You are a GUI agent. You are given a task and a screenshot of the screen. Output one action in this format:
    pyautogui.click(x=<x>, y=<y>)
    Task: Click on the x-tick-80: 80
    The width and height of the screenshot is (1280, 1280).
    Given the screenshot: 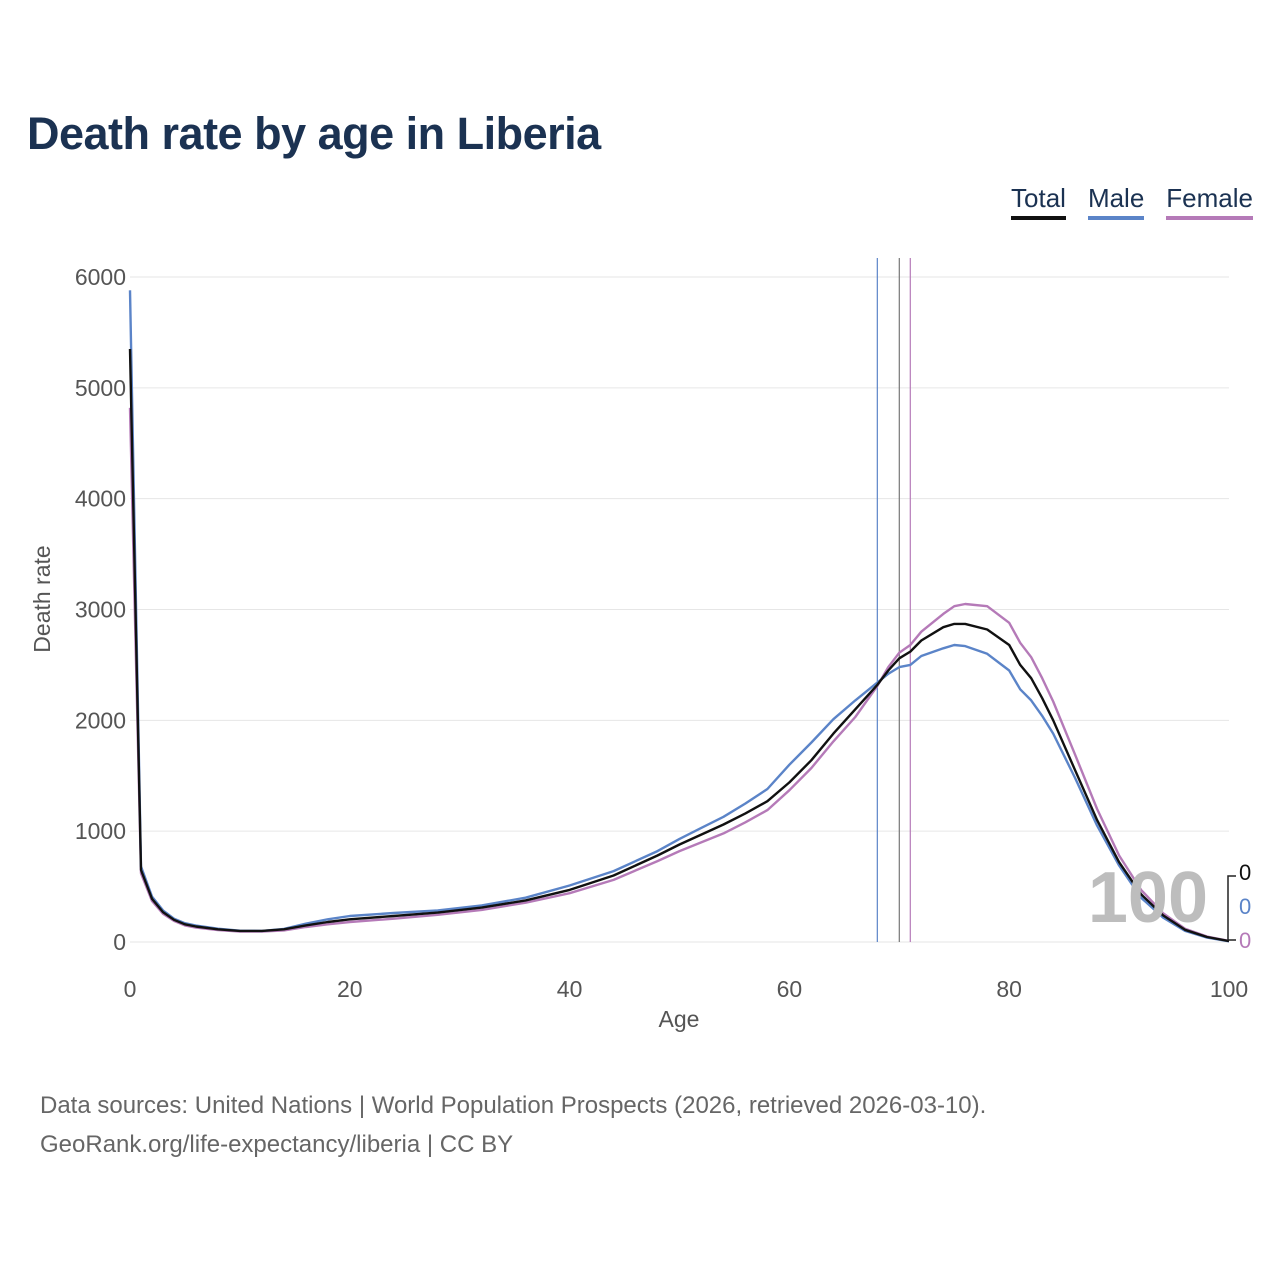 What is the action you would take?
    pyautogui.click(x=1009, y=989)
    